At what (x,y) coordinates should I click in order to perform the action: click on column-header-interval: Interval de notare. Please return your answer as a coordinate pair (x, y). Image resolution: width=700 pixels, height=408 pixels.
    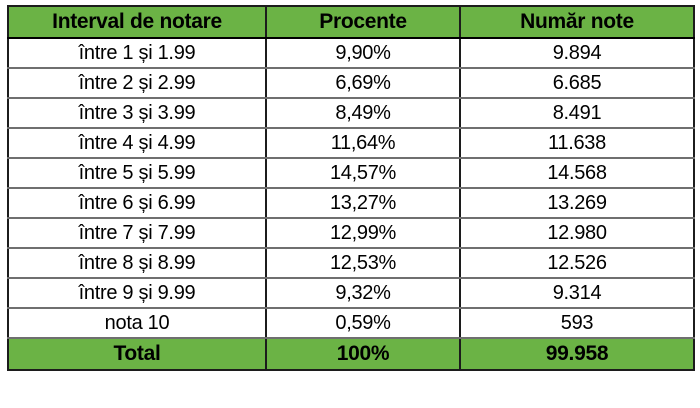
    Looking at the image, I should click on (137, 22).